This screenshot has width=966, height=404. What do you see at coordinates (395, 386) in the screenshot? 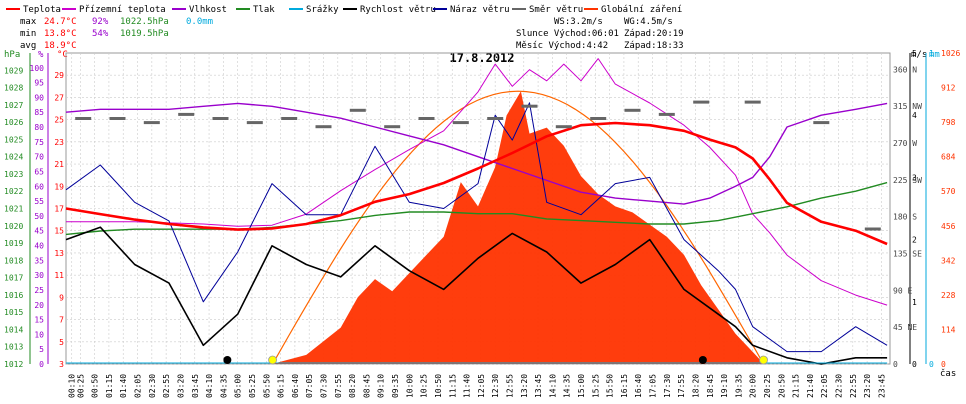
I see `x-tick-label: 09:35` at bounding box center [395, 386].